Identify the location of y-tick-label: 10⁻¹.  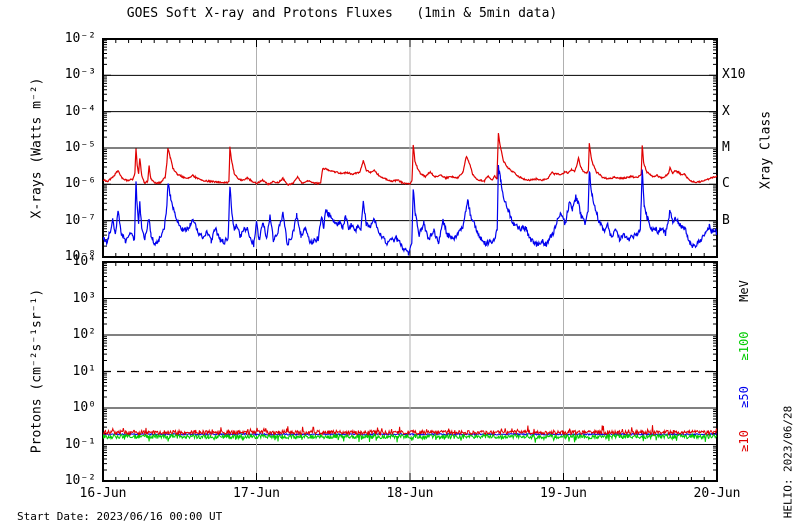
(80, 444).